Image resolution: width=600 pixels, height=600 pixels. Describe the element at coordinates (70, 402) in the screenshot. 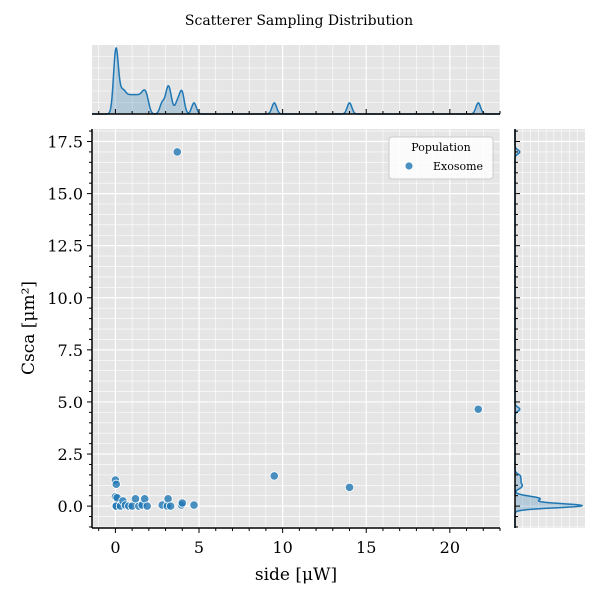

I see `y-tick-label: 5.0` at that location.